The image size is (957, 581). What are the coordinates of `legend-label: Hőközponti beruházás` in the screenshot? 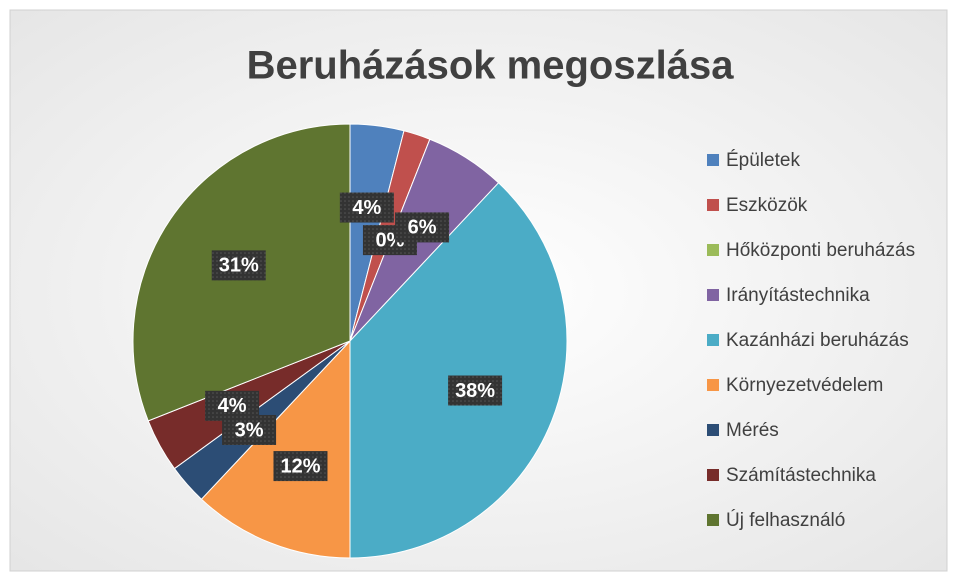 It's located at (820, 250).